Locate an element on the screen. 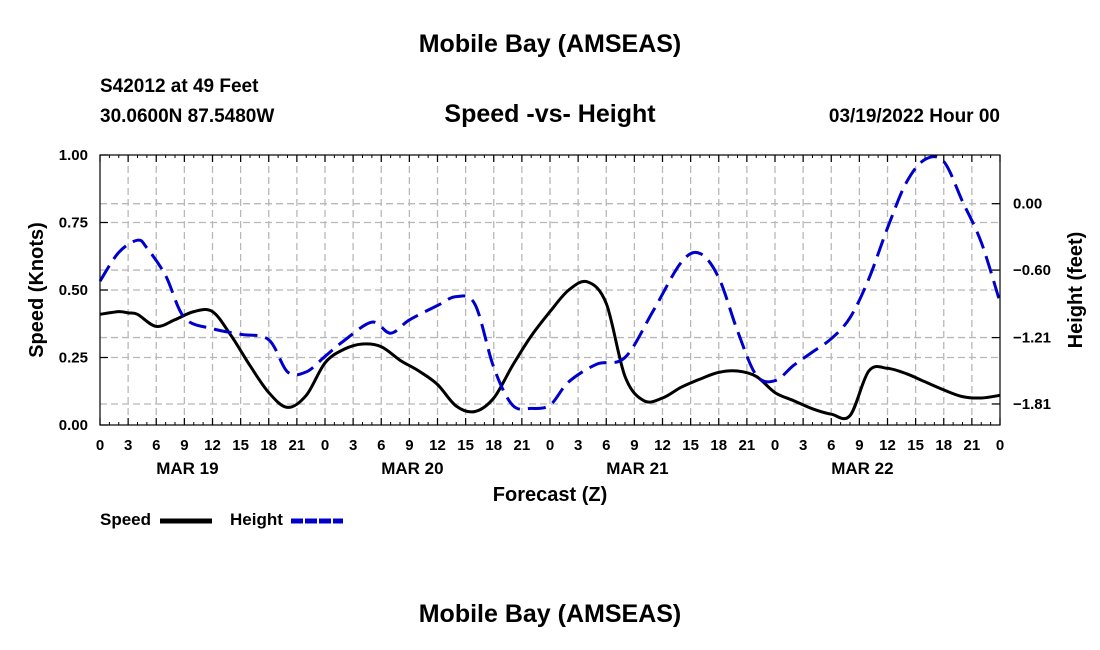 The image size is (1100, 650). legend-height-label: Height is located at coordinates (256, 519).